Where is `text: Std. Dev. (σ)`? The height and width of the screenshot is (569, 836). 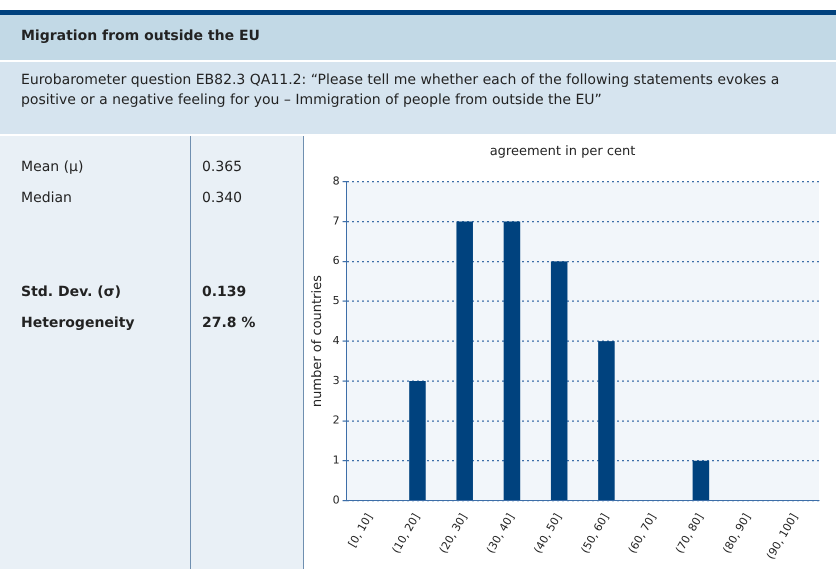 text: Std. Dev. (σ) is located at coordinates (71, 292).